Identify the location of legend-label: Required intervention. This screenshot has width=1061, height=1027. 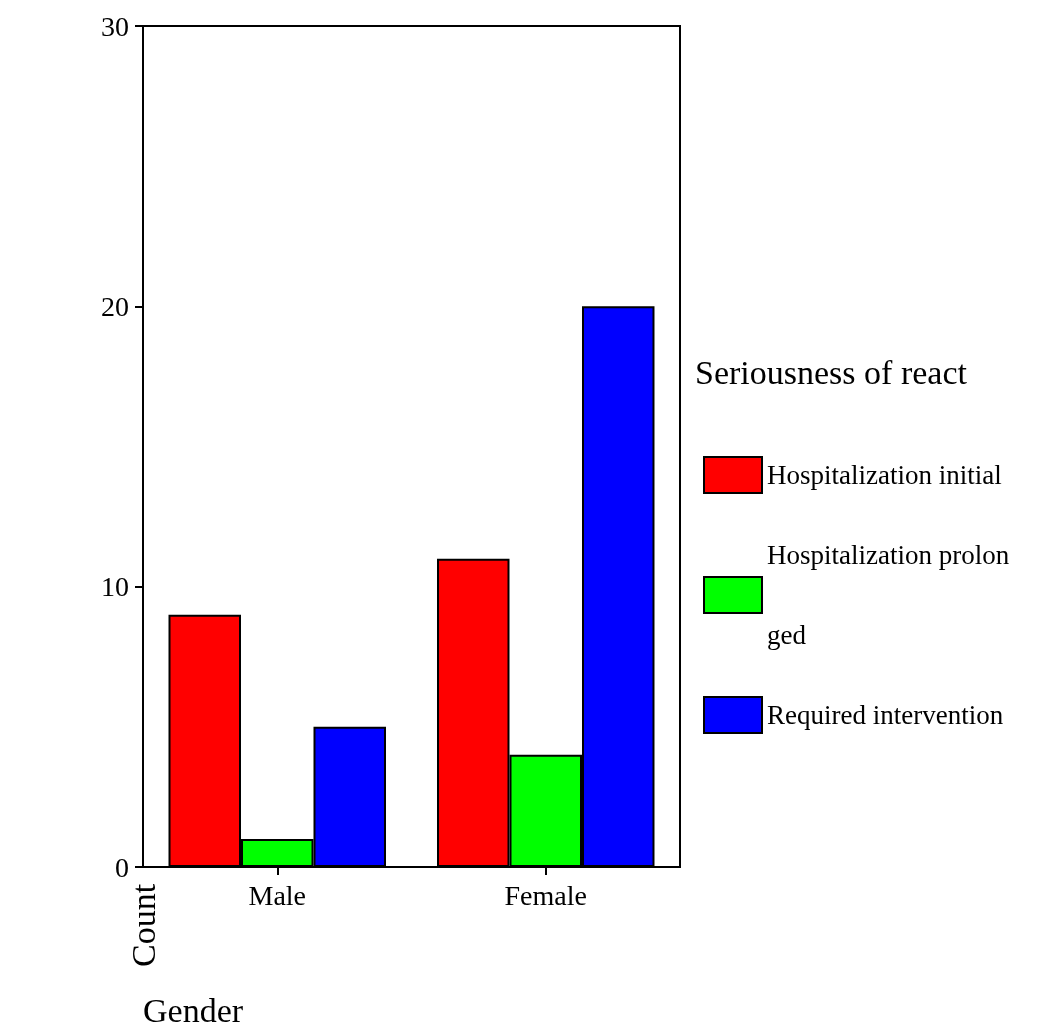
(885, 715).